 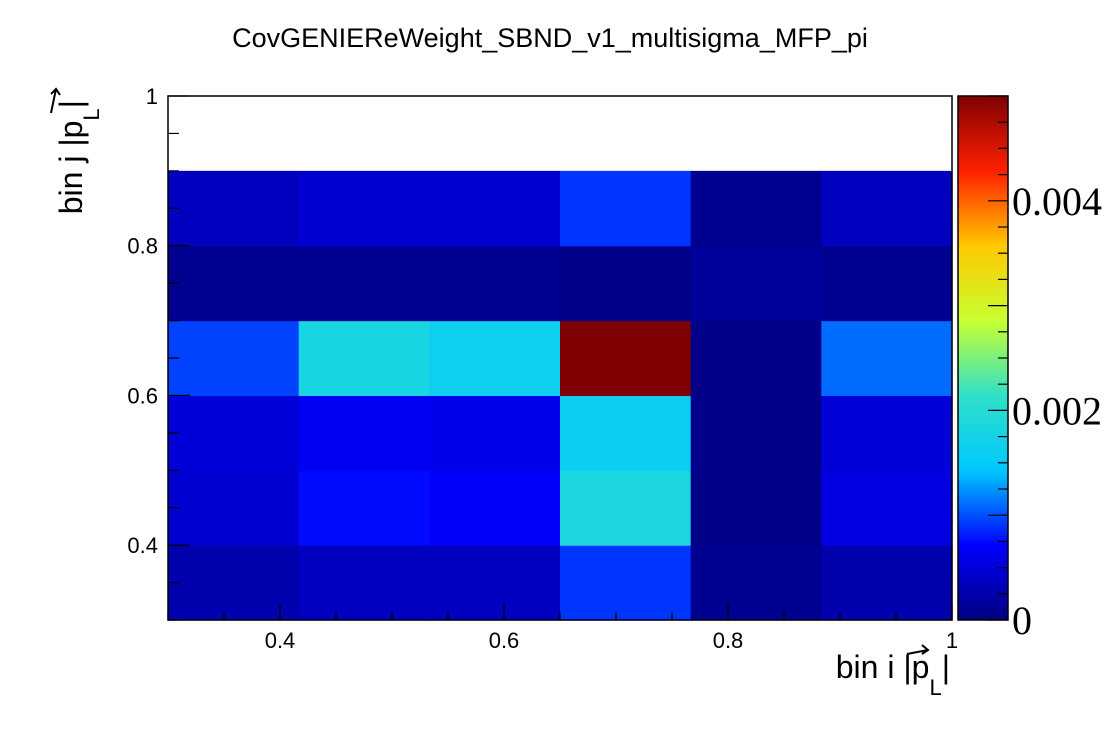 I want to click on y-axis-label-arrow, so click(x=55, y=100).